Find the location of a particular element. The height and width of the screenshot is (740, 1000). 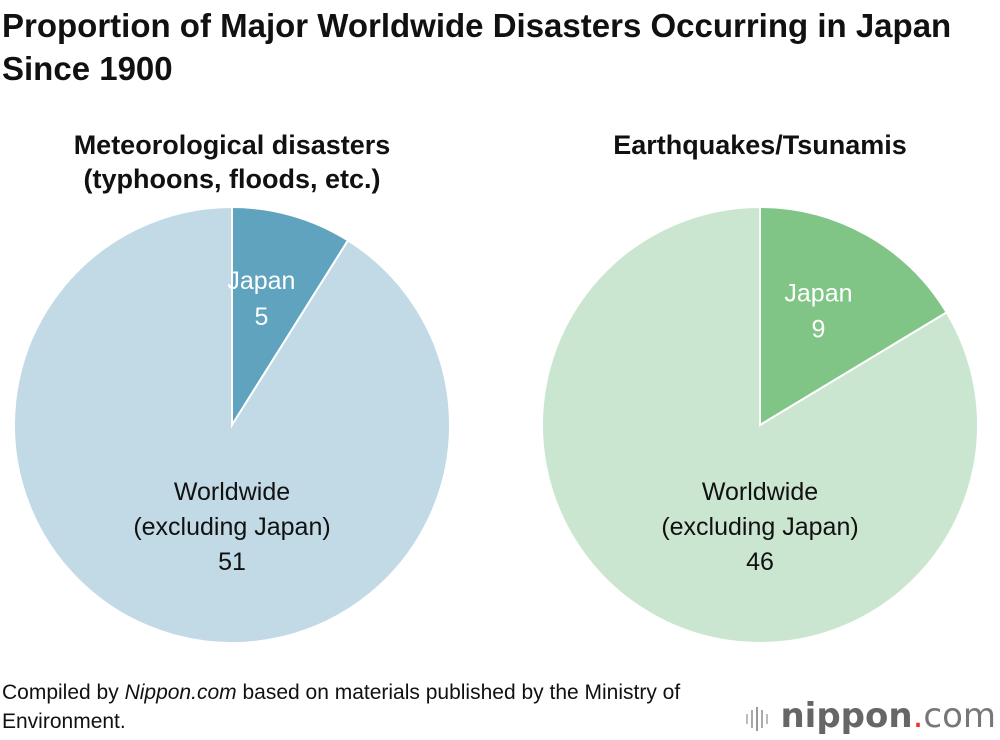

pie2-slice-japan is located at coordinates (854, 316).